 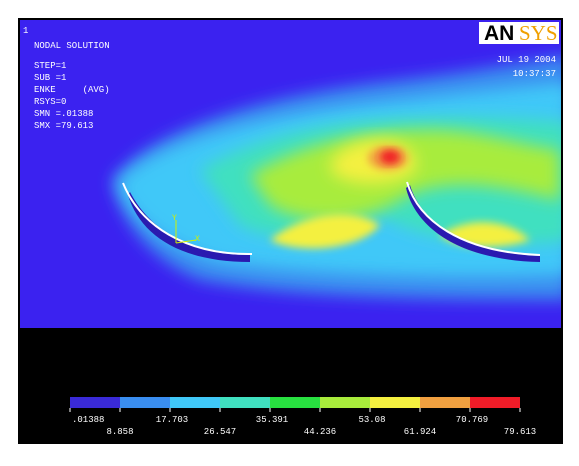 I want to click on triad-x: X, so click(x=197, y=239).